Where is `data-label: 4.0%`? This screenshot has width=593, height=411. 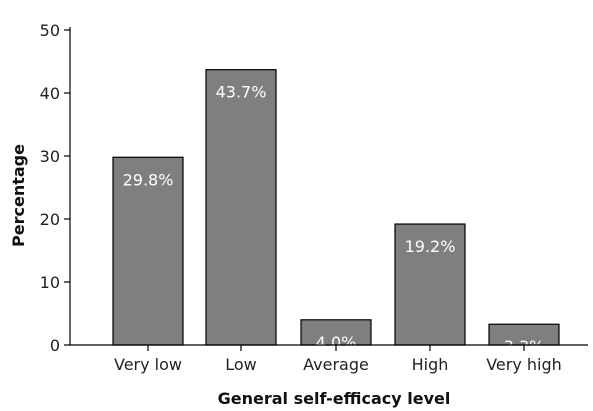
data-label: 4.0% is located at coordinates (336, 342).